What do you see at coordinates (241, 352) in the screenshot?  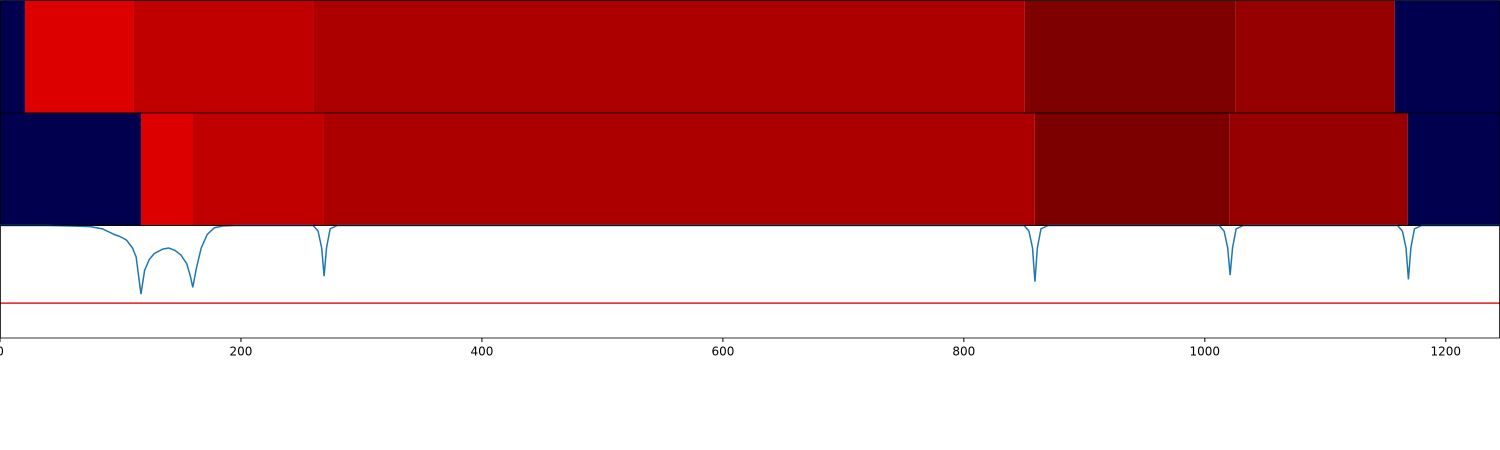 I see `x-tick-label: 200` at bounding box center [241, 352].